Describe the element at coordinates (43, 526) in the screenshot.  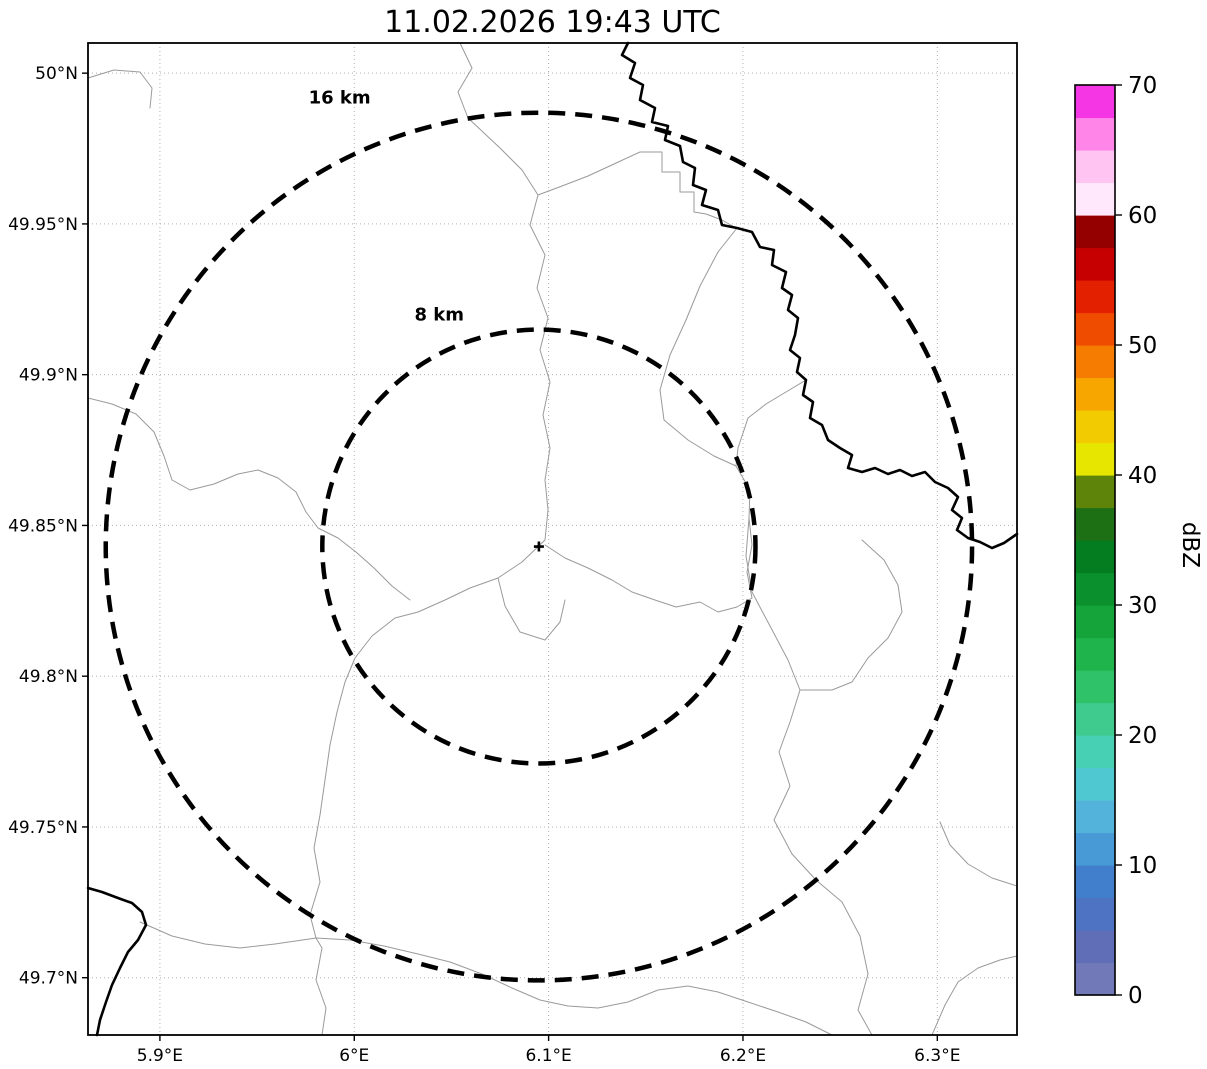
I see `y-tick-label: 49.85°N` at that location.